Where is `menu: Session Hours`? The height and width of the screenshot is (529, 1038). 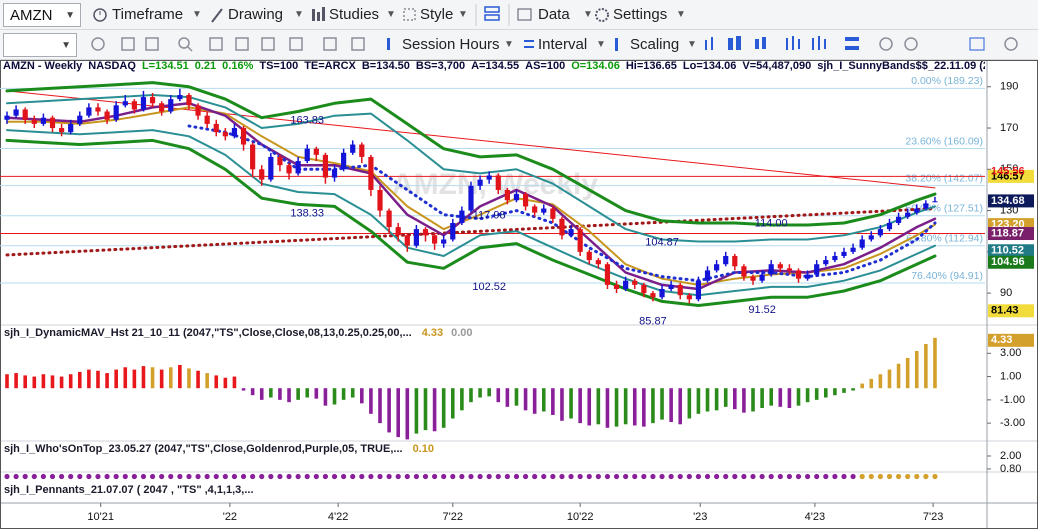
menu: Session Hours is located at coordinates (451, 44).